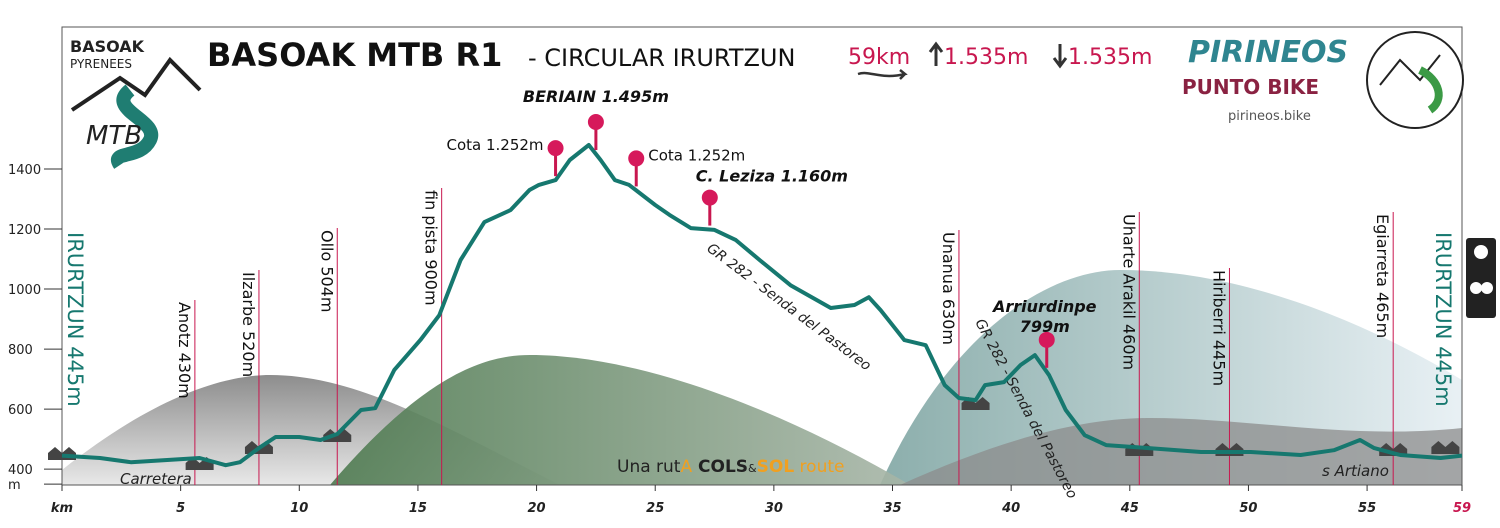 The width and height of the screenshot is (1500, 528). Describe the element at coordinates (1250, 87) in the screenshot. I see `brand-sub: PUNTO BIKE` at that location.